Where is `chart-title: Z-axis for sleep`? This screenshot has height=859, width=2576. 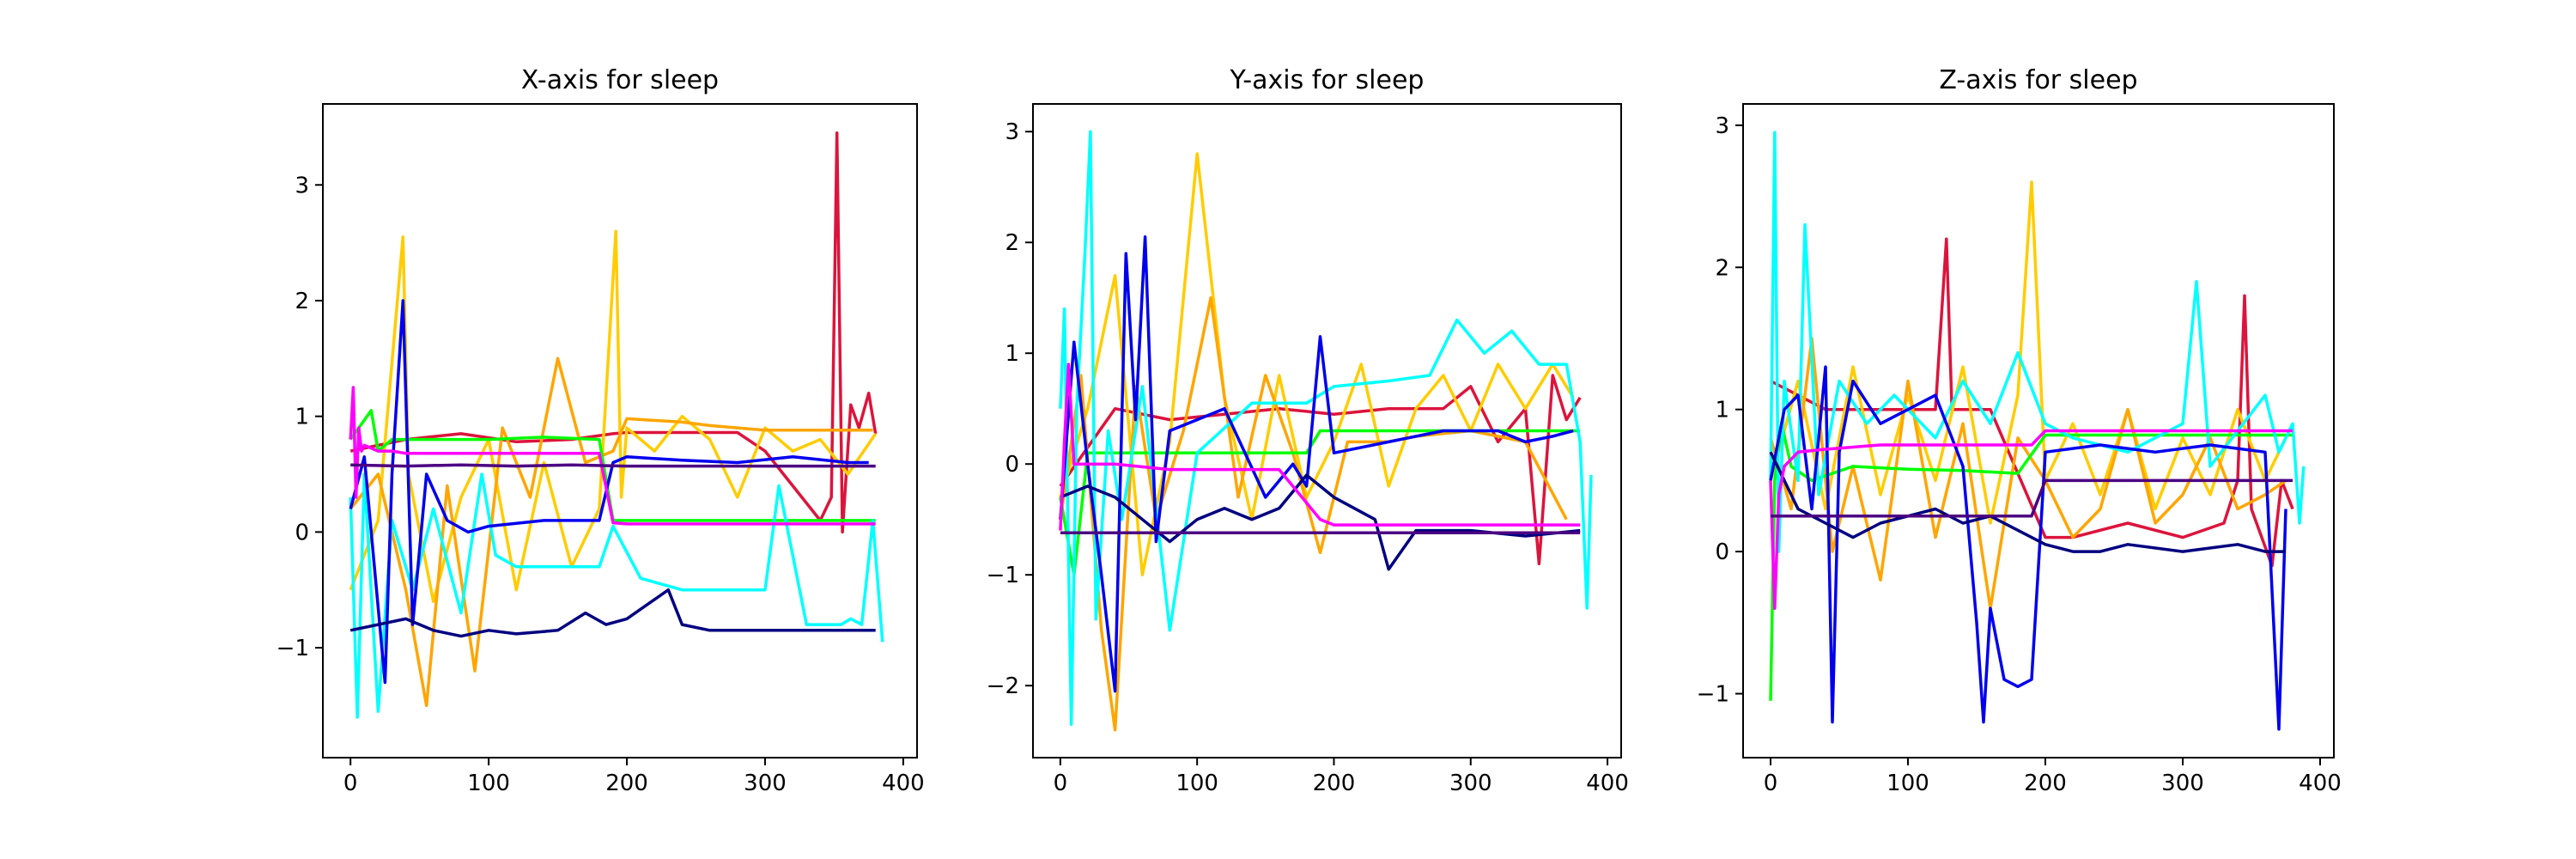 chart-title: Z-axis for sleep is located at coordinates (2038, 80).